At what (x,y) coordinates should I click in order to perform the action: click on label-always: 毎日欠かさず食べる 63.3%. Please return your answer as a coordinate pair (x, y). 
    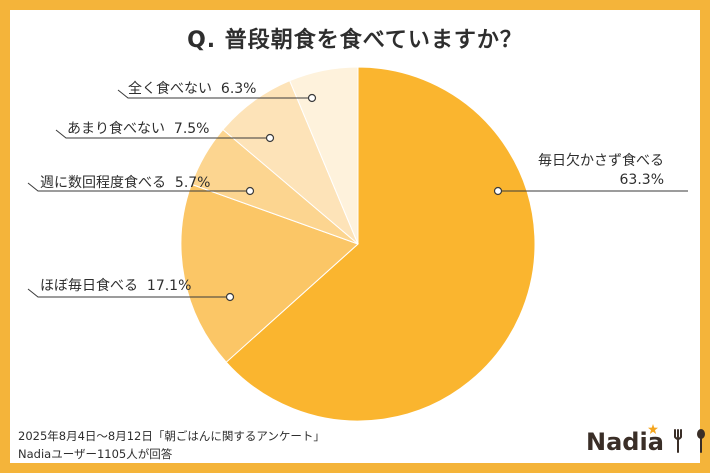
    Looking at the image, I should click on (601, 170).